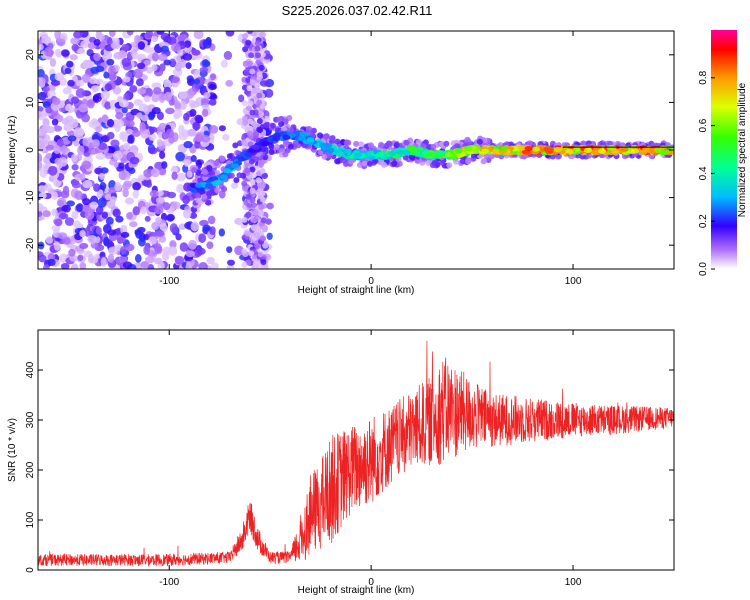  I want to click on colorbar-label: Normalized spectral amplitude, so click(742, 149).